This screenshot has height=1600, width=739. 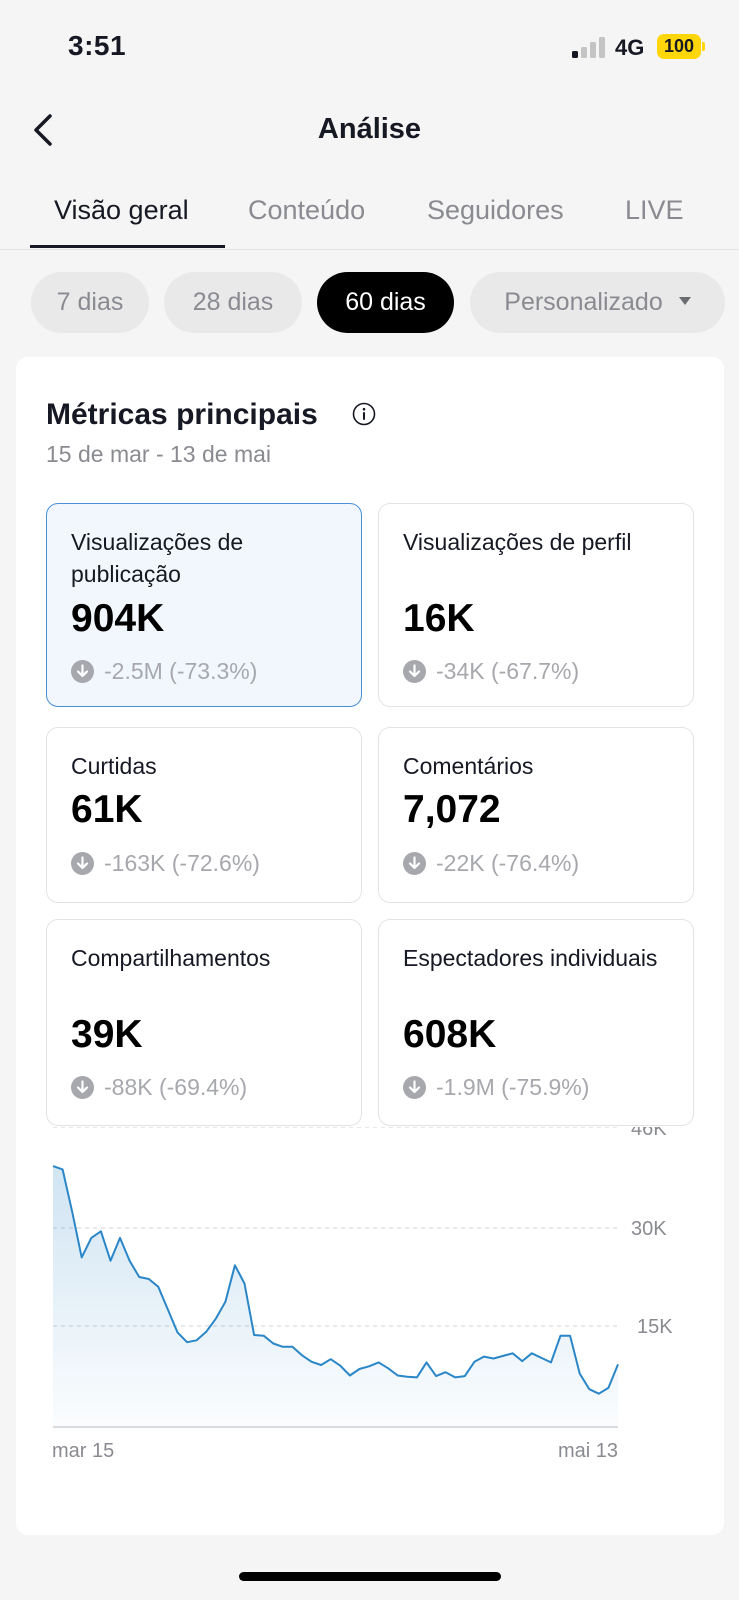 What do you see at coordinates (181, 671) in the screenshot?
I see `metric-change-text: -2.5M (-73.3%)` at bounding box center [181, 671].